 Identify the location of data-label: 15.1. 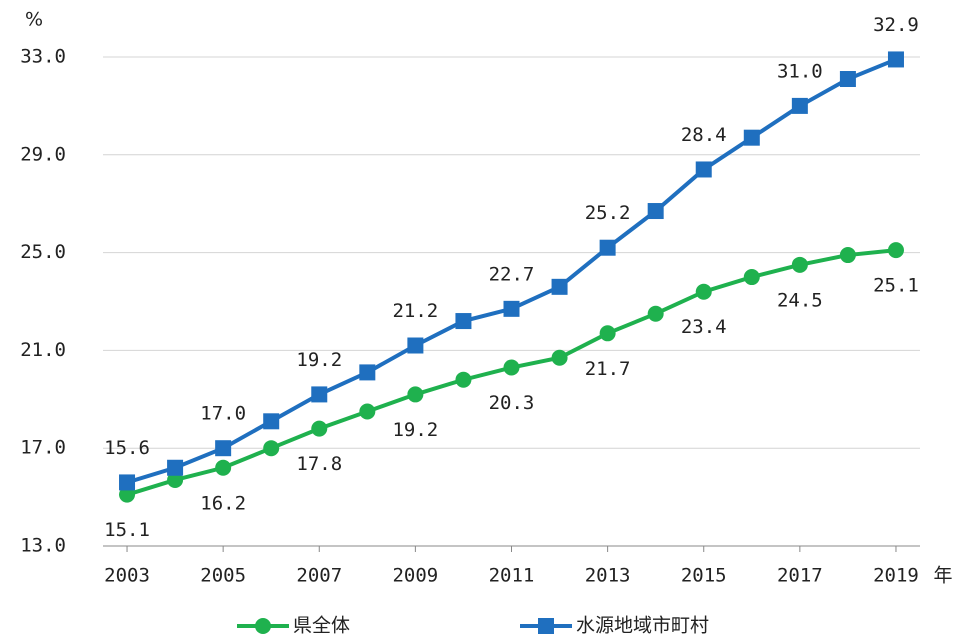
(127, 530).